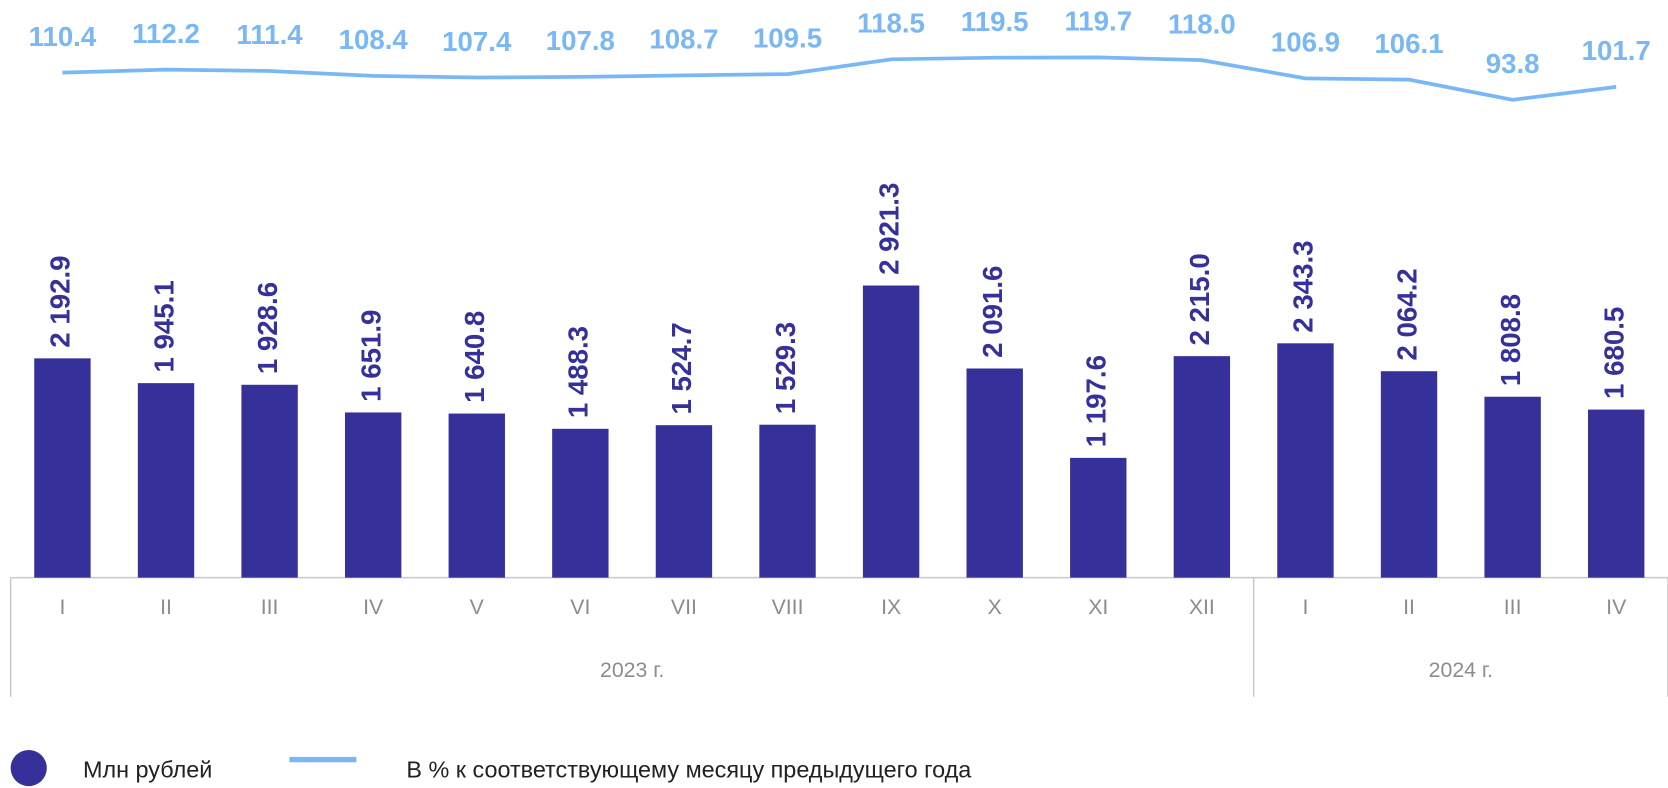 This screenshot has height=788, width=1668. What do you see at coordinates (580, 40) in the screenshot?
I see `line-value-label: 107.8` at bounding box center [580, 40].